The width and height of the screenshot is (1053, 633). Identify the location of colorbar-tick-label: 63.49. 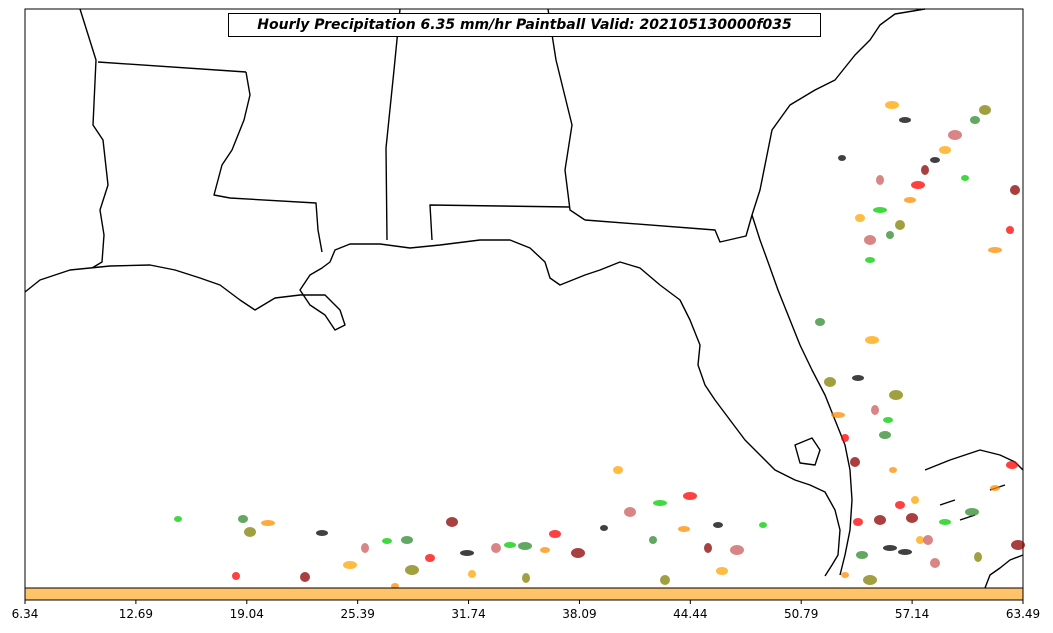
(1023, 614).